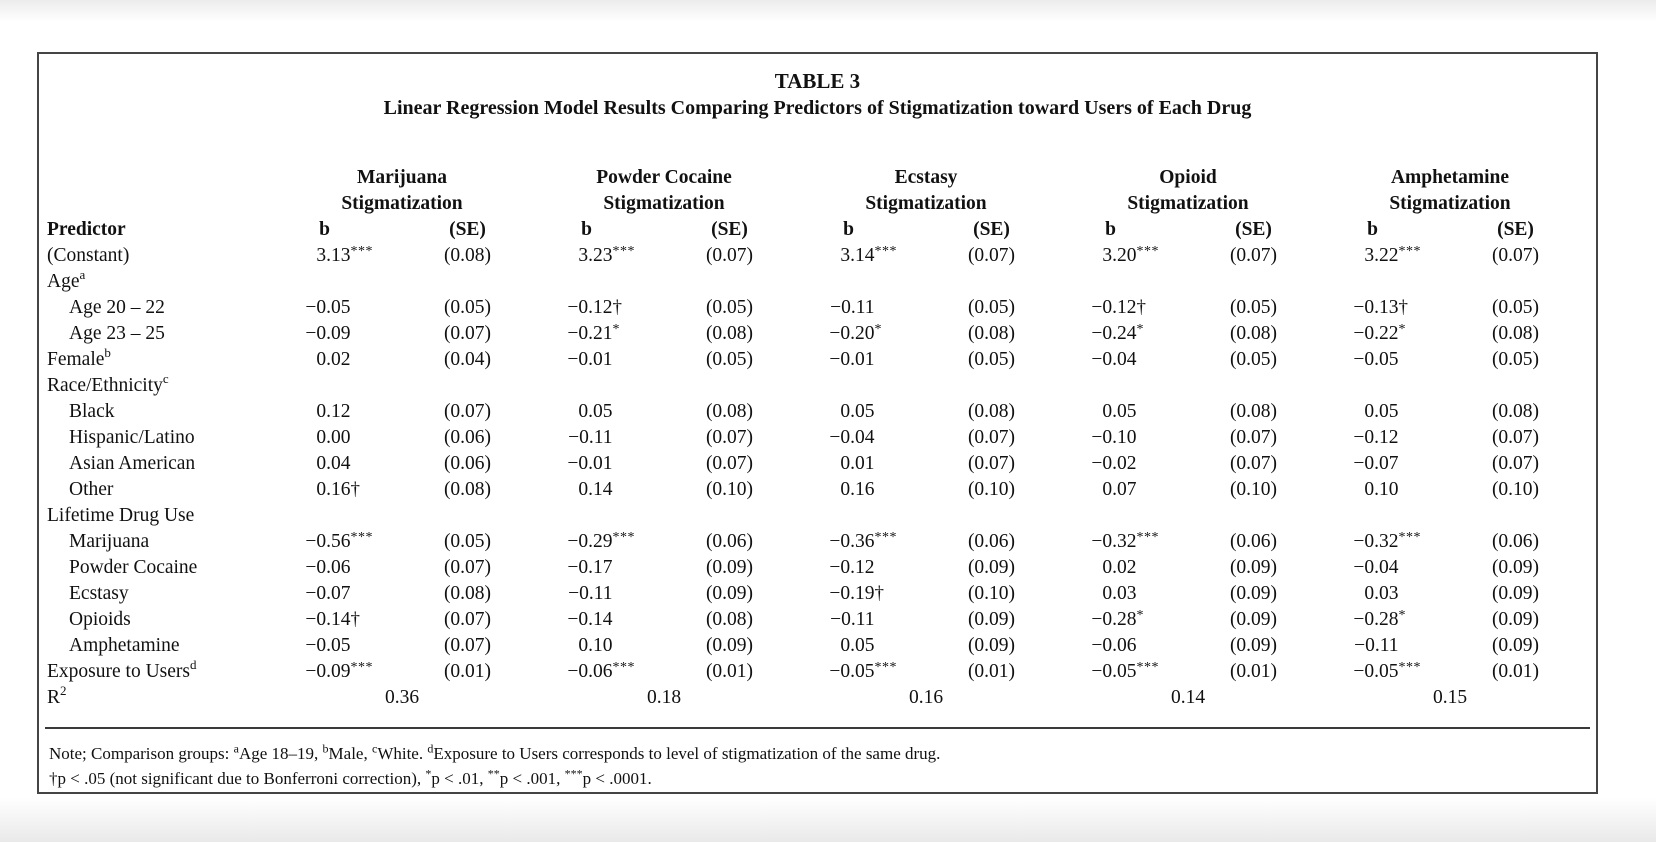 The width and height of the screenshot is (1656, 842). Describe the element at coordinates (1450, 697) in the screenshot. I see `r2-value: 0.15` at that location.